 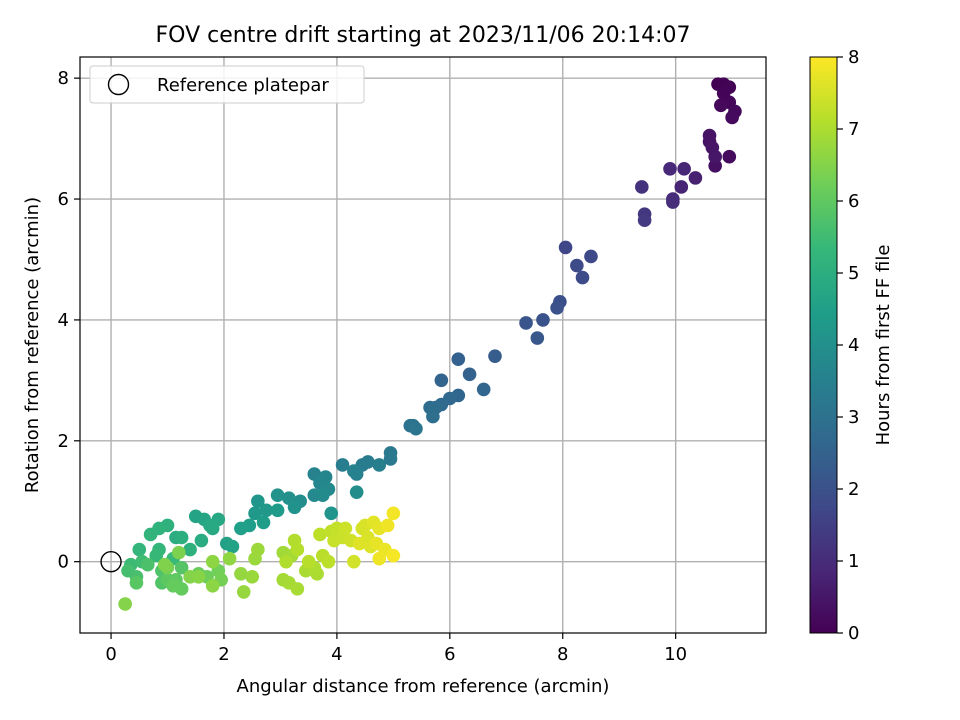 What do you see at coordinates (449, 654) in the screenshot?
I see `x-tick-label: 6` at bounding box center [449, 654].